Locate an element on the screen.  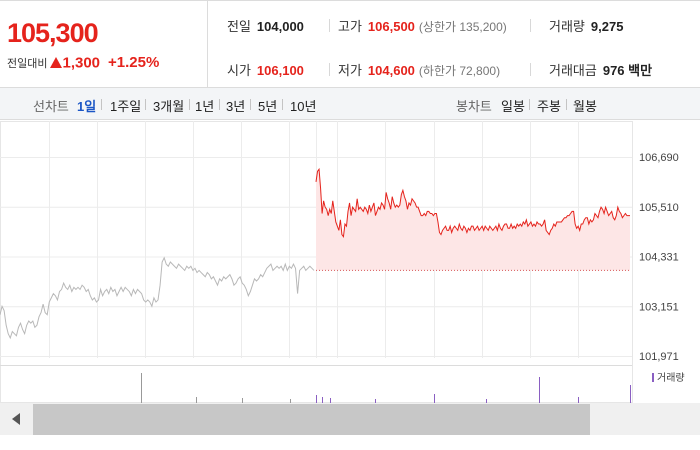
period-3months: 3개월 is located at coordinates (169, 106).